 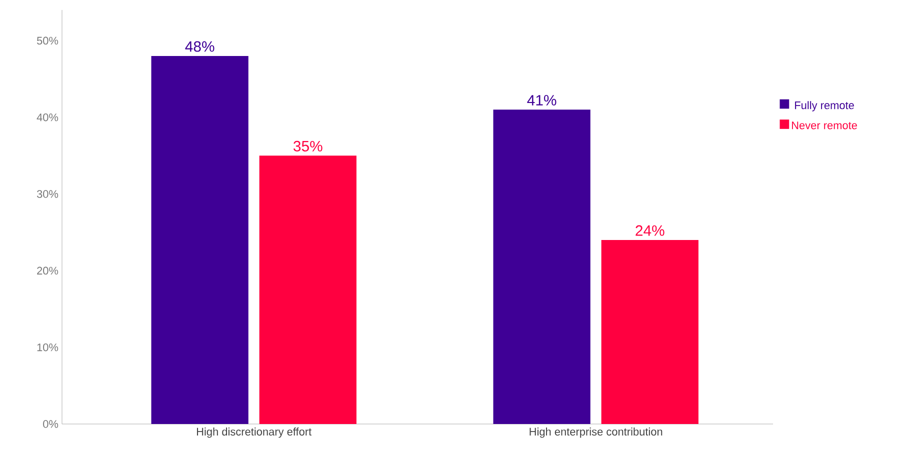 I want to click on y-tick-label: 40%, so click(x=47, y=117).